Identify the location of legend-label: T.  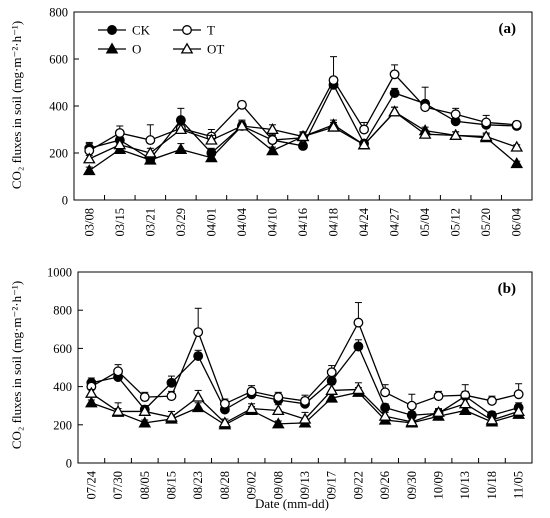
(211, 30).